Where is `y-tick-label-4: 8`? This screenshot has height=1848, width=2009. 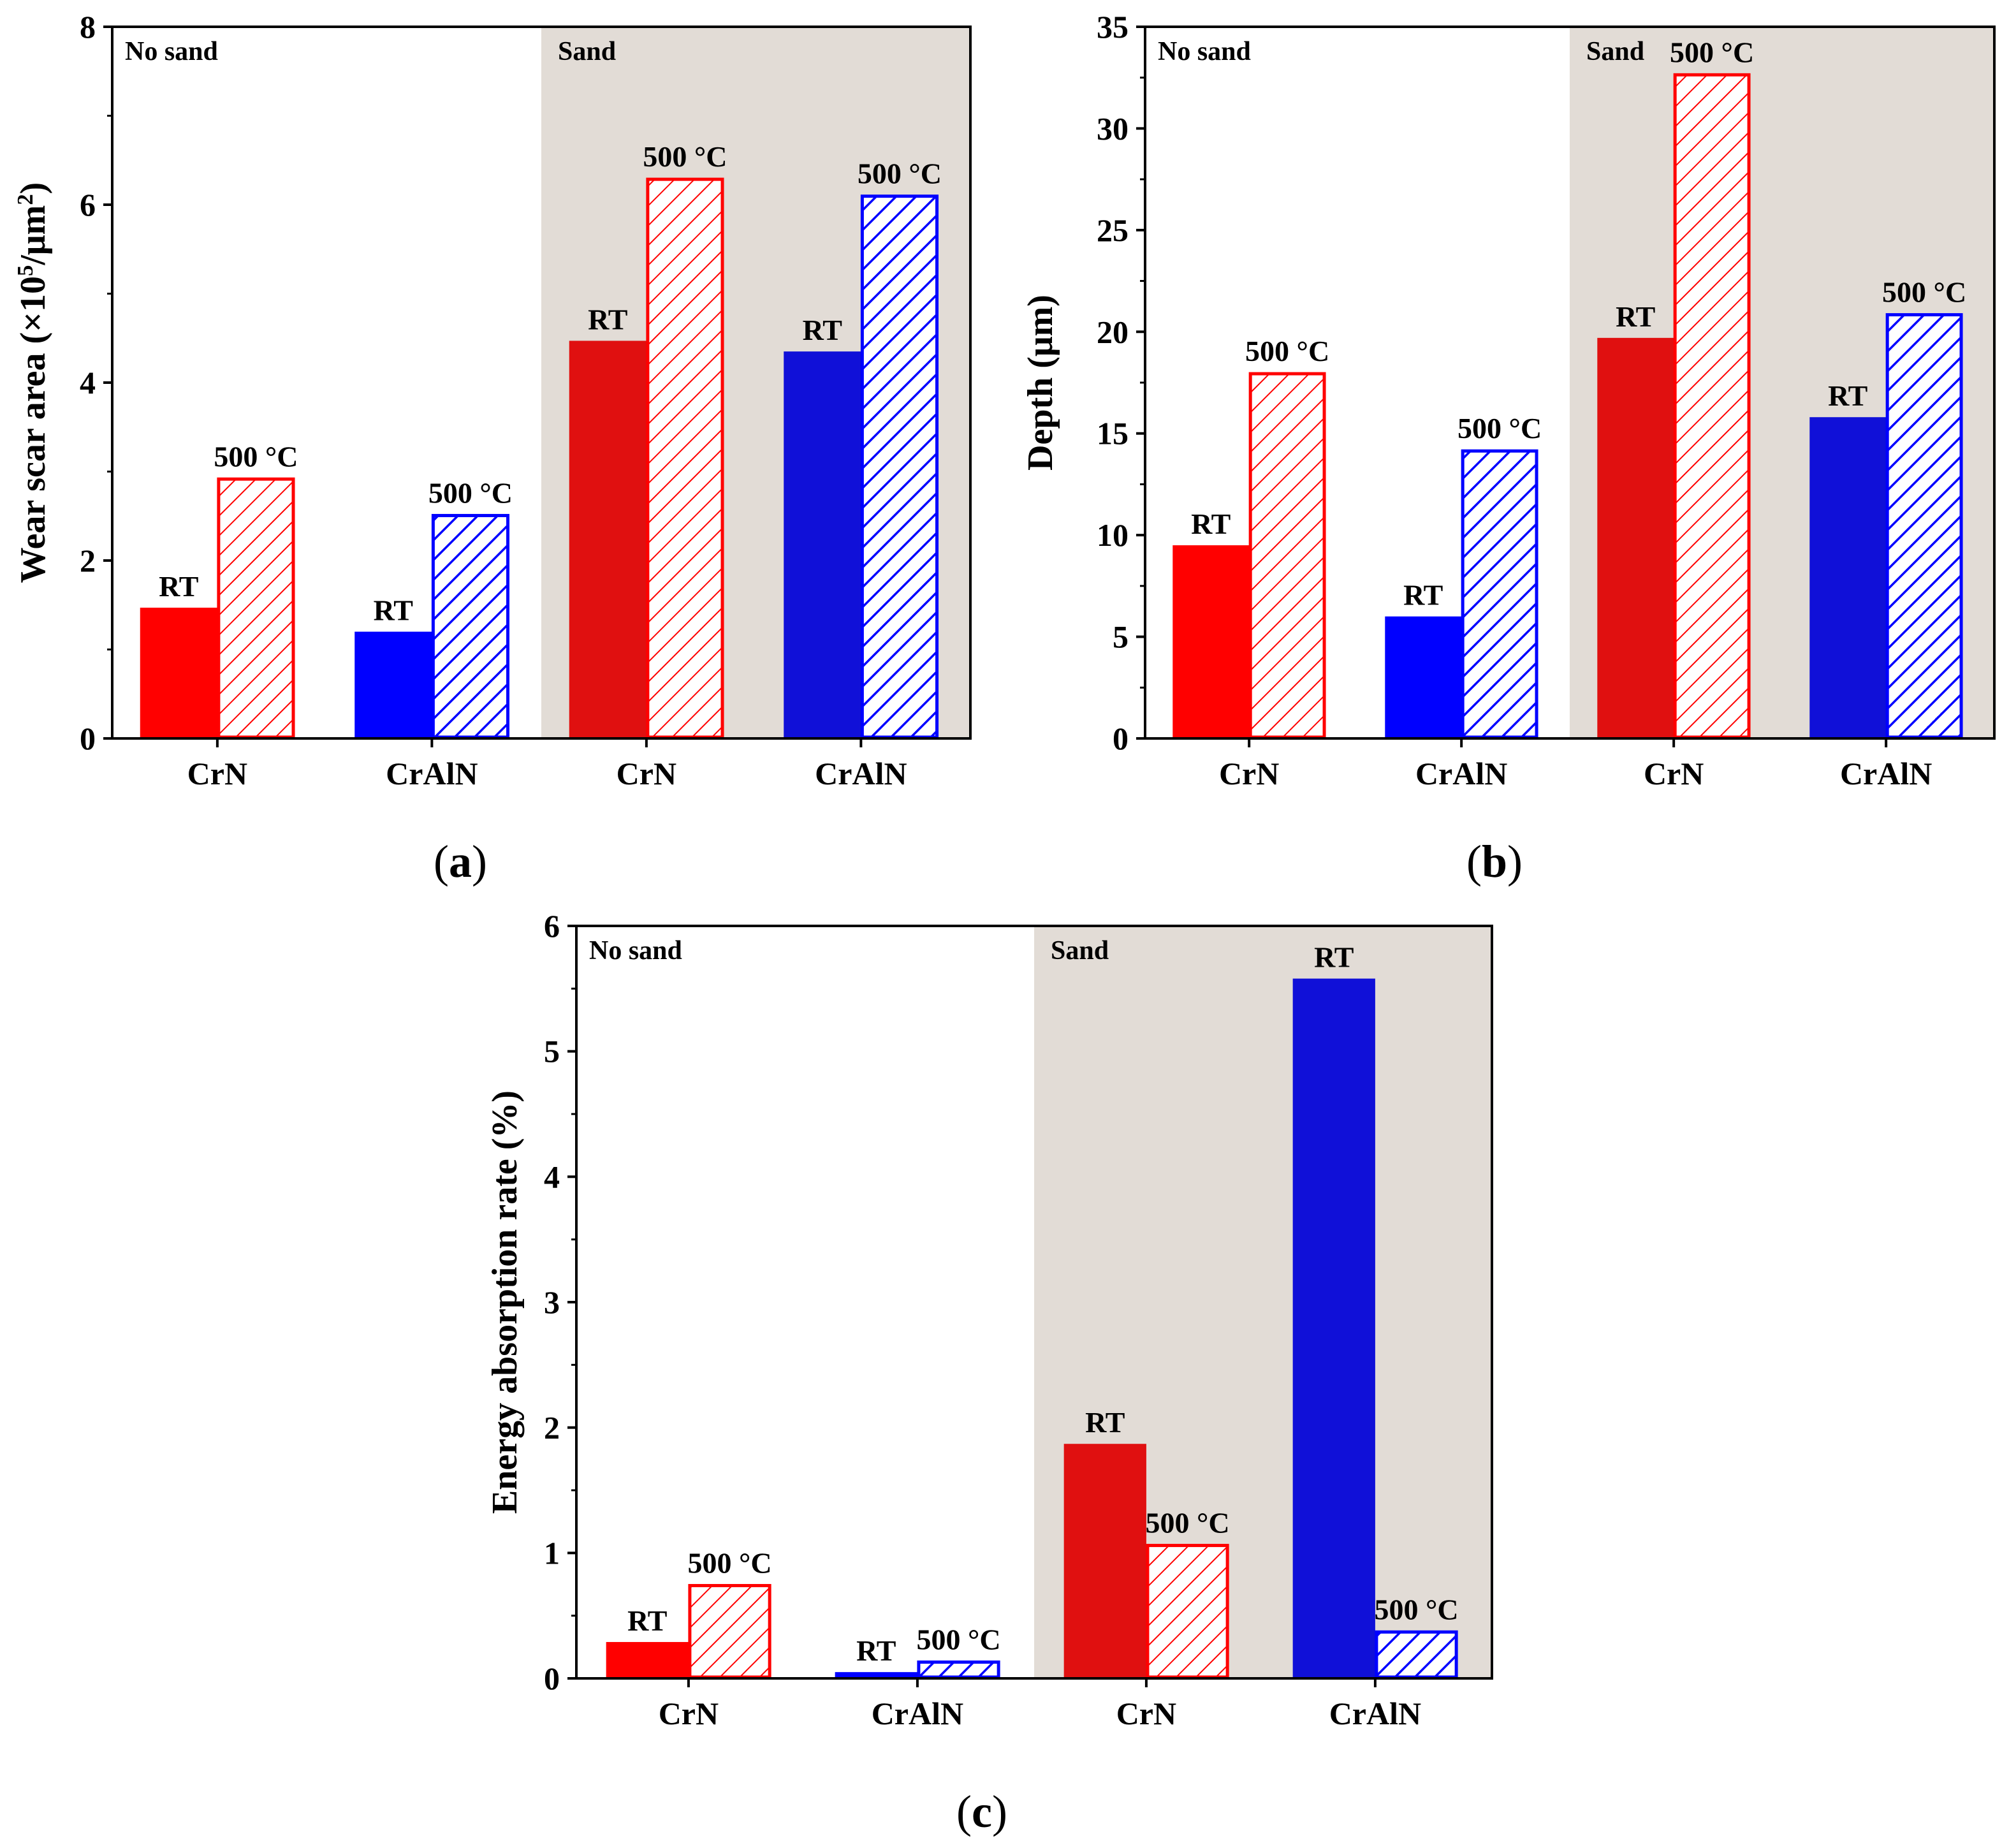 y-tick-label-4: 8 is located at coordinates (88, 27).